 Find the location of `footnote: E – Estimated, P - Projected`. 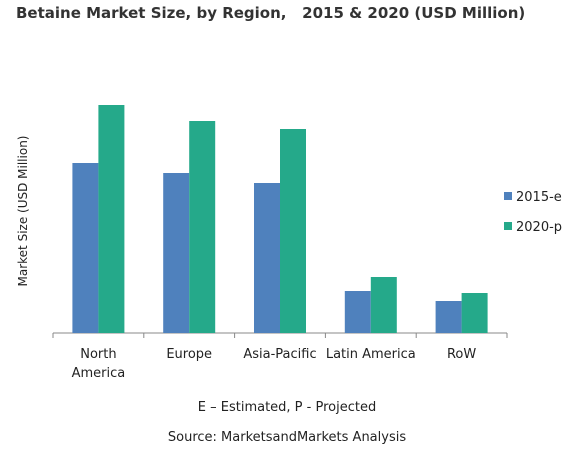

footnote: E – Estimated, P - Projected is located at coordinates (287, 407).